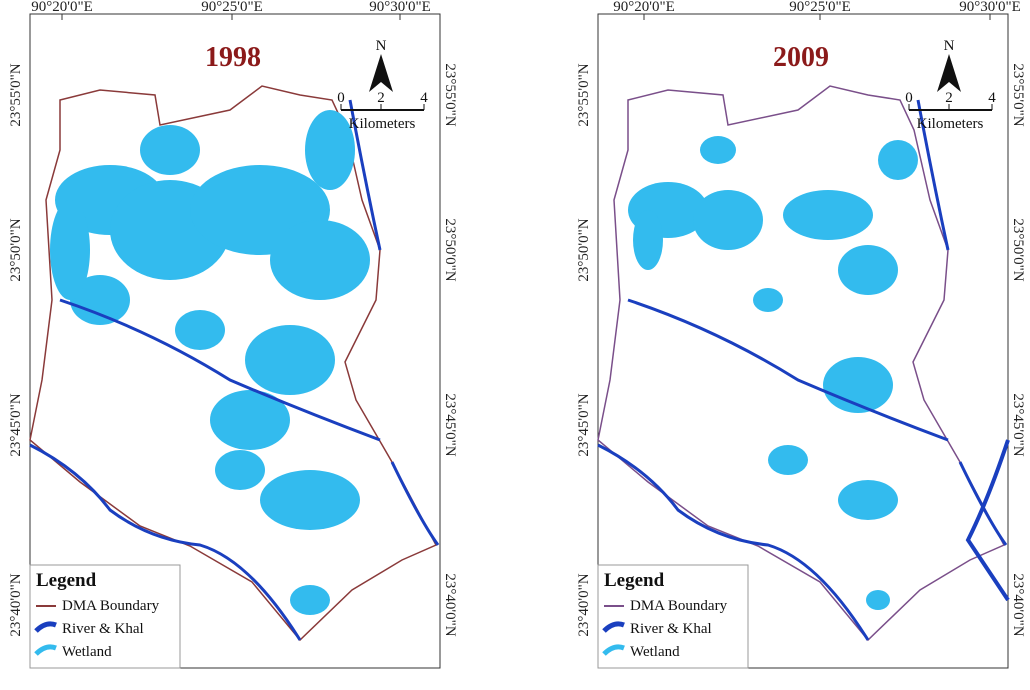  I want to click on map-title: 1998, so click(233, 57).